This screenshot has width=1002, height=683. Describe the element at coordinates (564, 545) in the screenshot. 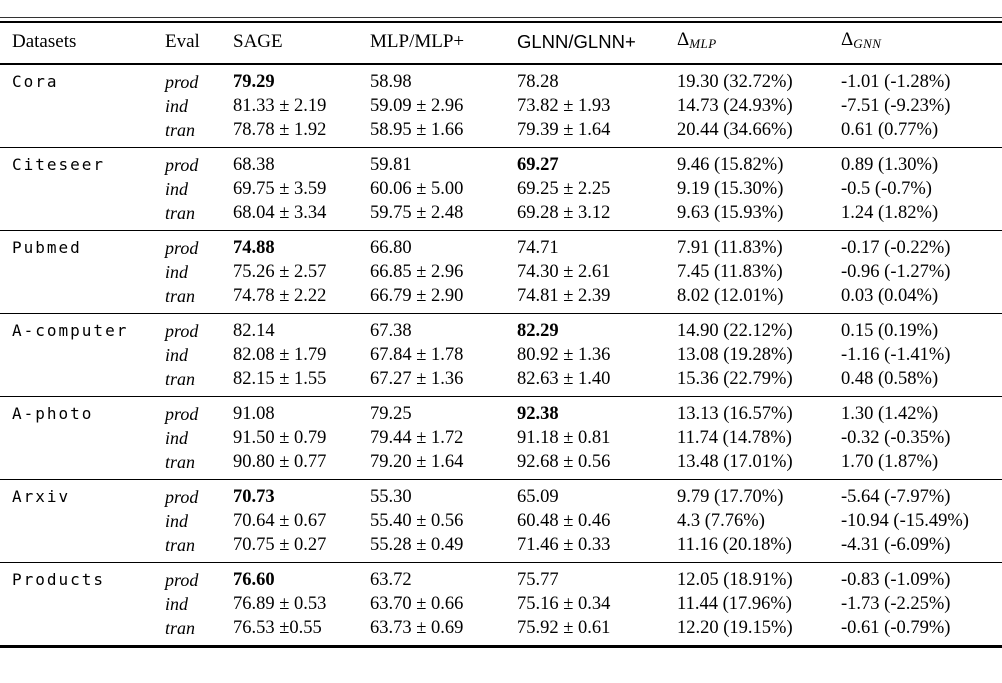

I see `cell-glnn: 71.46 ± 0.33` at that location.